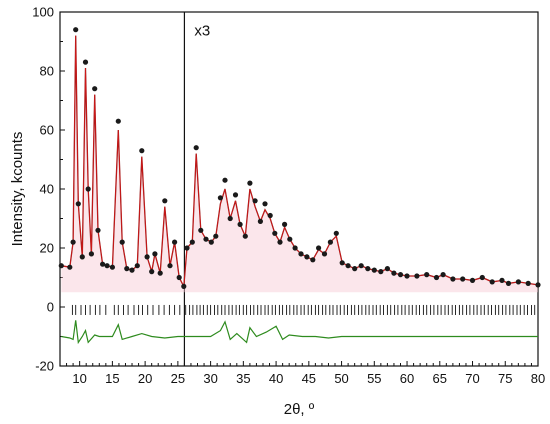 This screenshot has width=550, height=424. I want to click on x-tick-label: 45, so click(309, 378).